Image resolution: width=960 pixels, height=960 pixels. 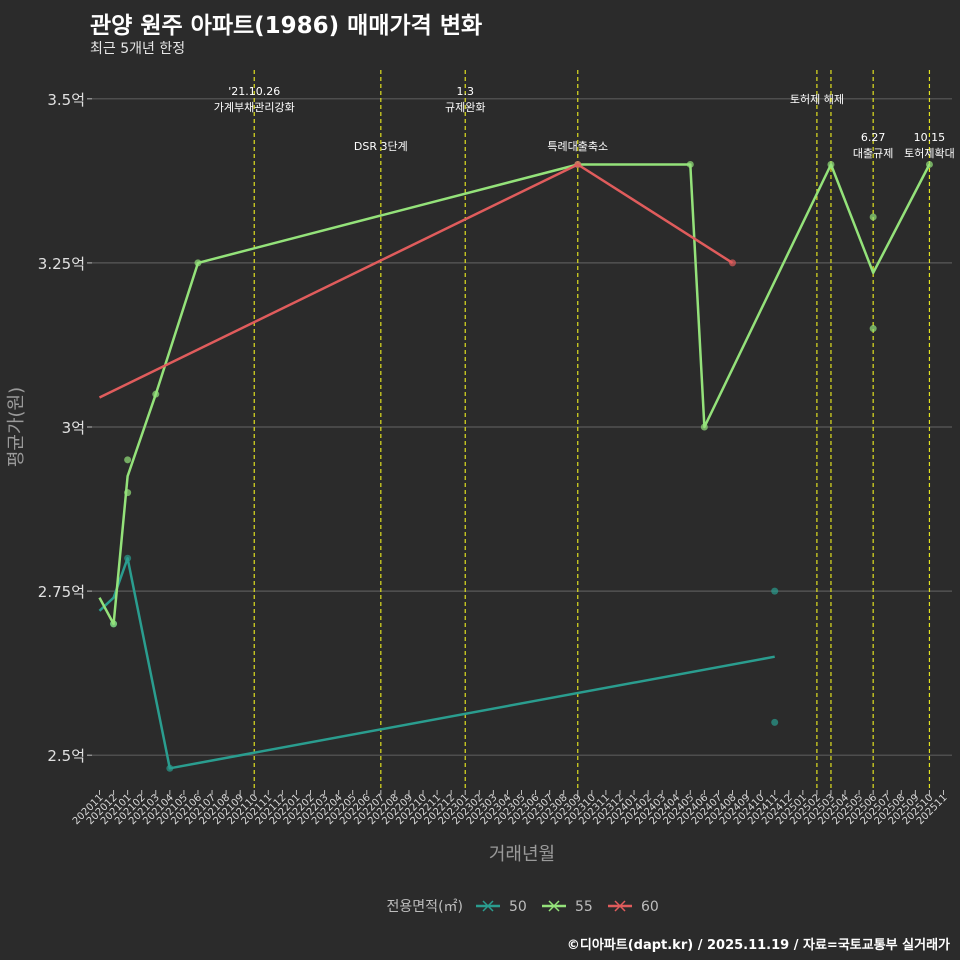 What do you see at coordinates (584, 907) in the screenshot?
I see `legend-label: 55` at bounding box center [584, 907].